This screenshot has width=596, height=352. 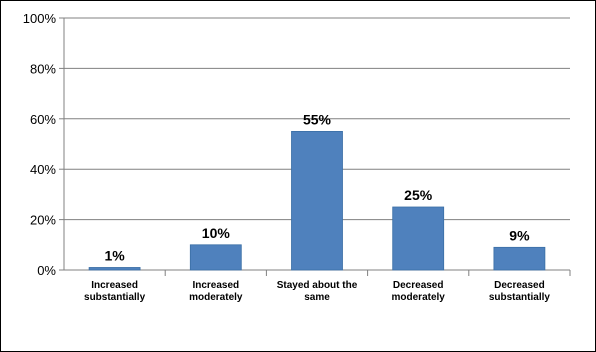 What do you see at coordinates (46, 270) in the screenshot?
I see `y-tick-label: 0%` at bounding box center [46, 270].